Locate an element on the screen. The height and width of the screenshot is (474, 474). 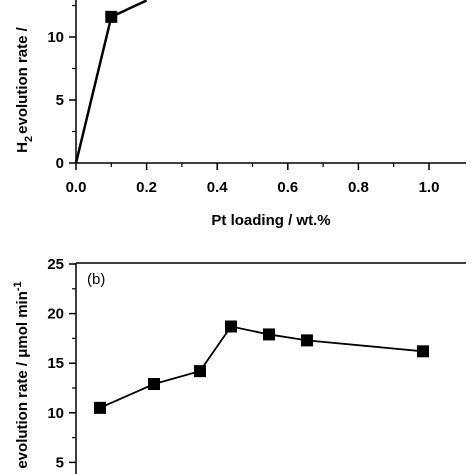
x-tick-label: 0.0 is located at coordinates (76, 187).